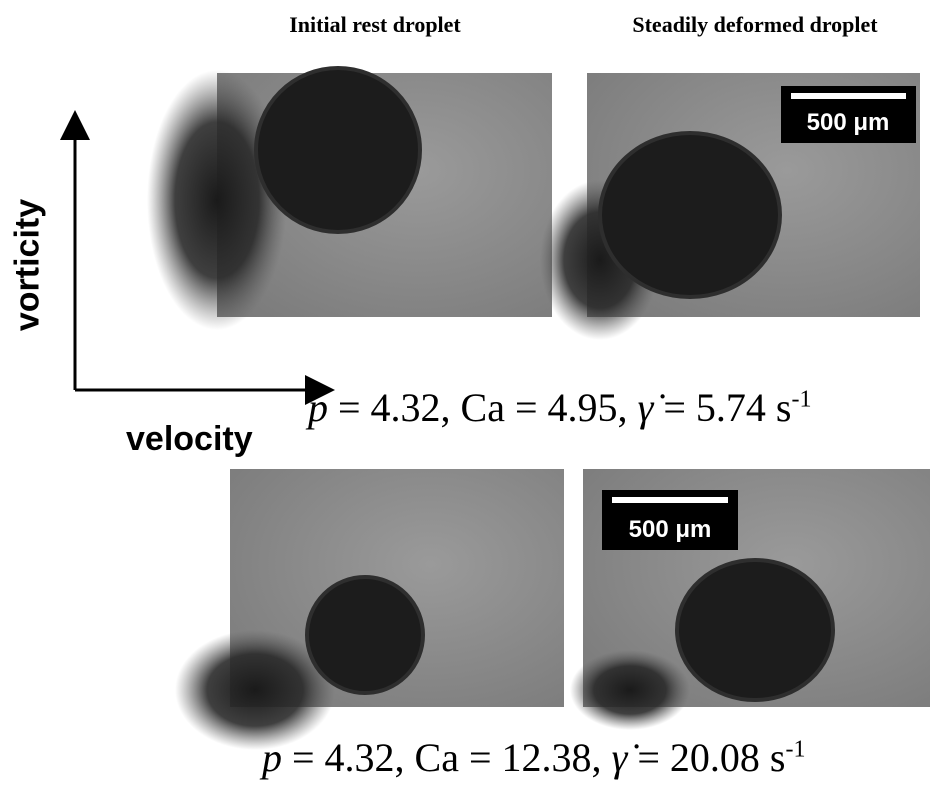 This screenshot has width=932, height=794. What do you see at coordinates (447, 757) in the screenshot?
I see `caption-text: = 4.32, Ca = 12.38,` at bounding box center [447, 757].